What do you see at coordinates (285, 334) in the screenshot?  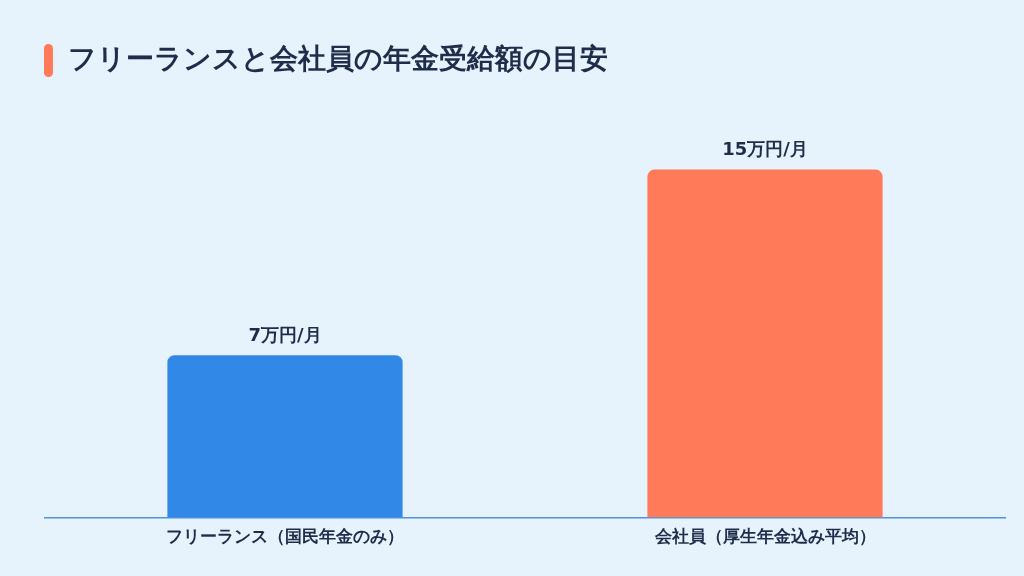 I see `data-label: 7万円/月` at bounding box center [285, 334].